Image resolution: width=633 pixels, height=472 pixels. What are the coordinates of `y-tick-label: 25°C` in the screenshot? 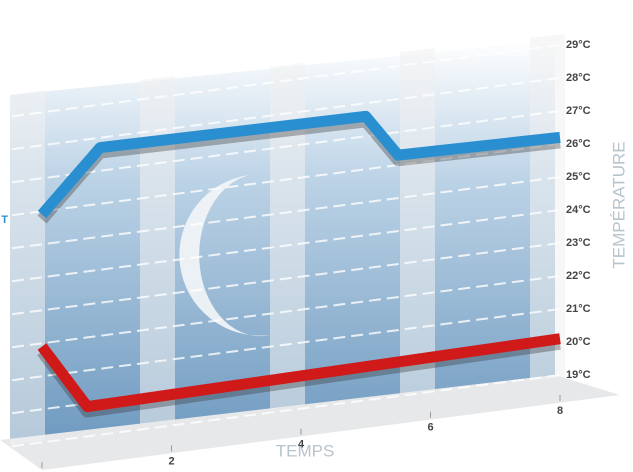 It's located at (578, 177).